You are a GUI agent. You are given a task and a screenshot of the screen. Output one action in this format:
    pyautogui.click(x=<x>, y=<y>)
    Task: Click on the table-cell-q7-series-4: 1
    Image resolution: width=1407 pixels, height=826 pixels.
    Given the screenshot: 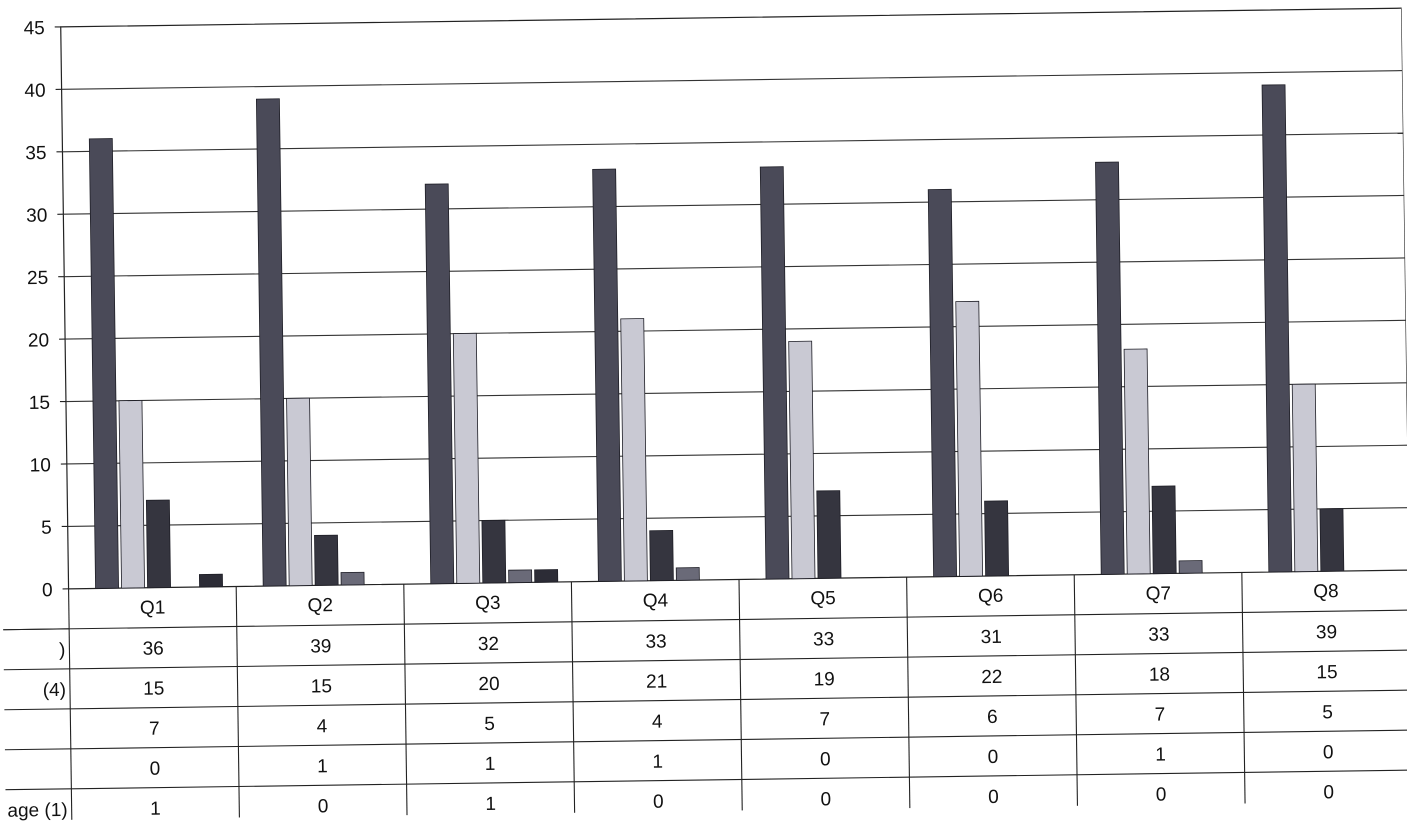 What is the action you would take?
    pyautogui.click(x=1160, y=755)
    